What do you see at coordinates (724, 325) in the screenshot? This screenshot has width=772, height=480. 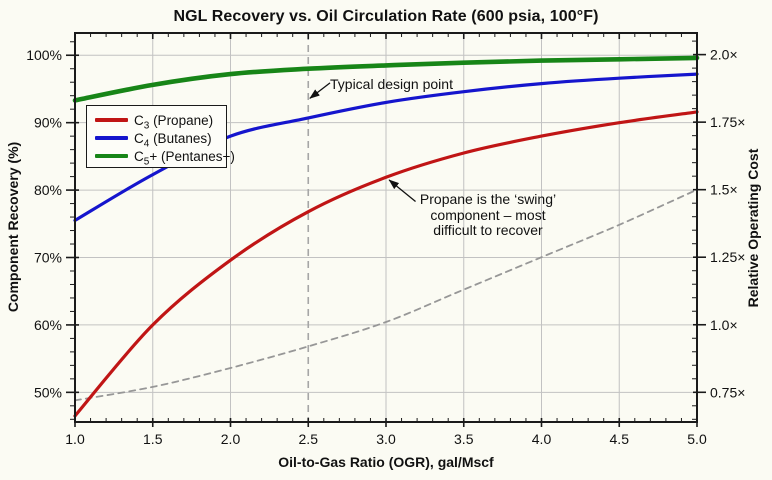 I see `y-right-tick-label: 1.0×` at bounding box center [724, 325].